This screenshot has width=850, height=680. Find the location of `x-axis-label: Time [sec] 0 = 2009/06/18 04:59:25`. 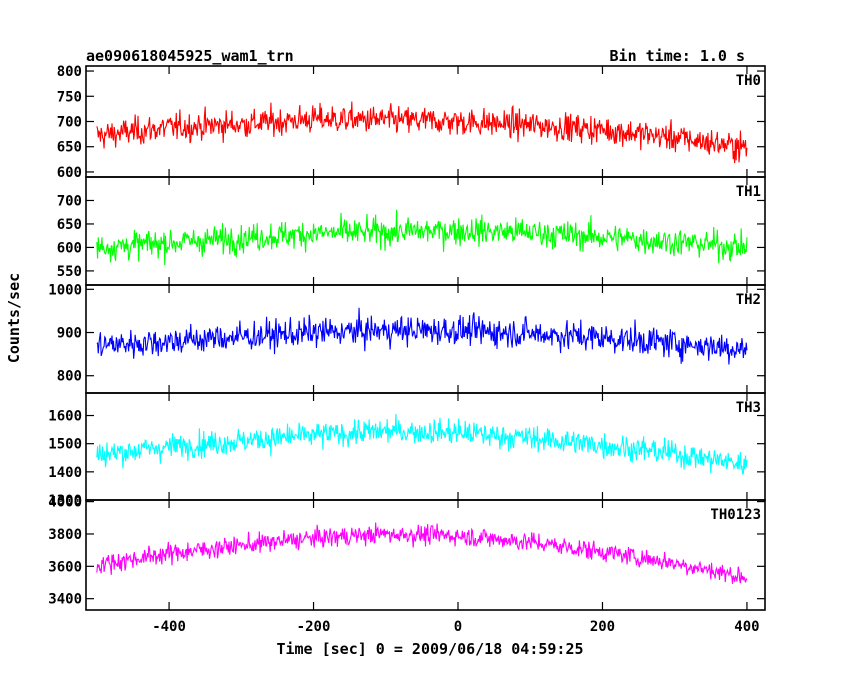

x-axis-label: Time [sec] 0 = 2009/06/18 04:59:25 is located at coordinates (429, 649).